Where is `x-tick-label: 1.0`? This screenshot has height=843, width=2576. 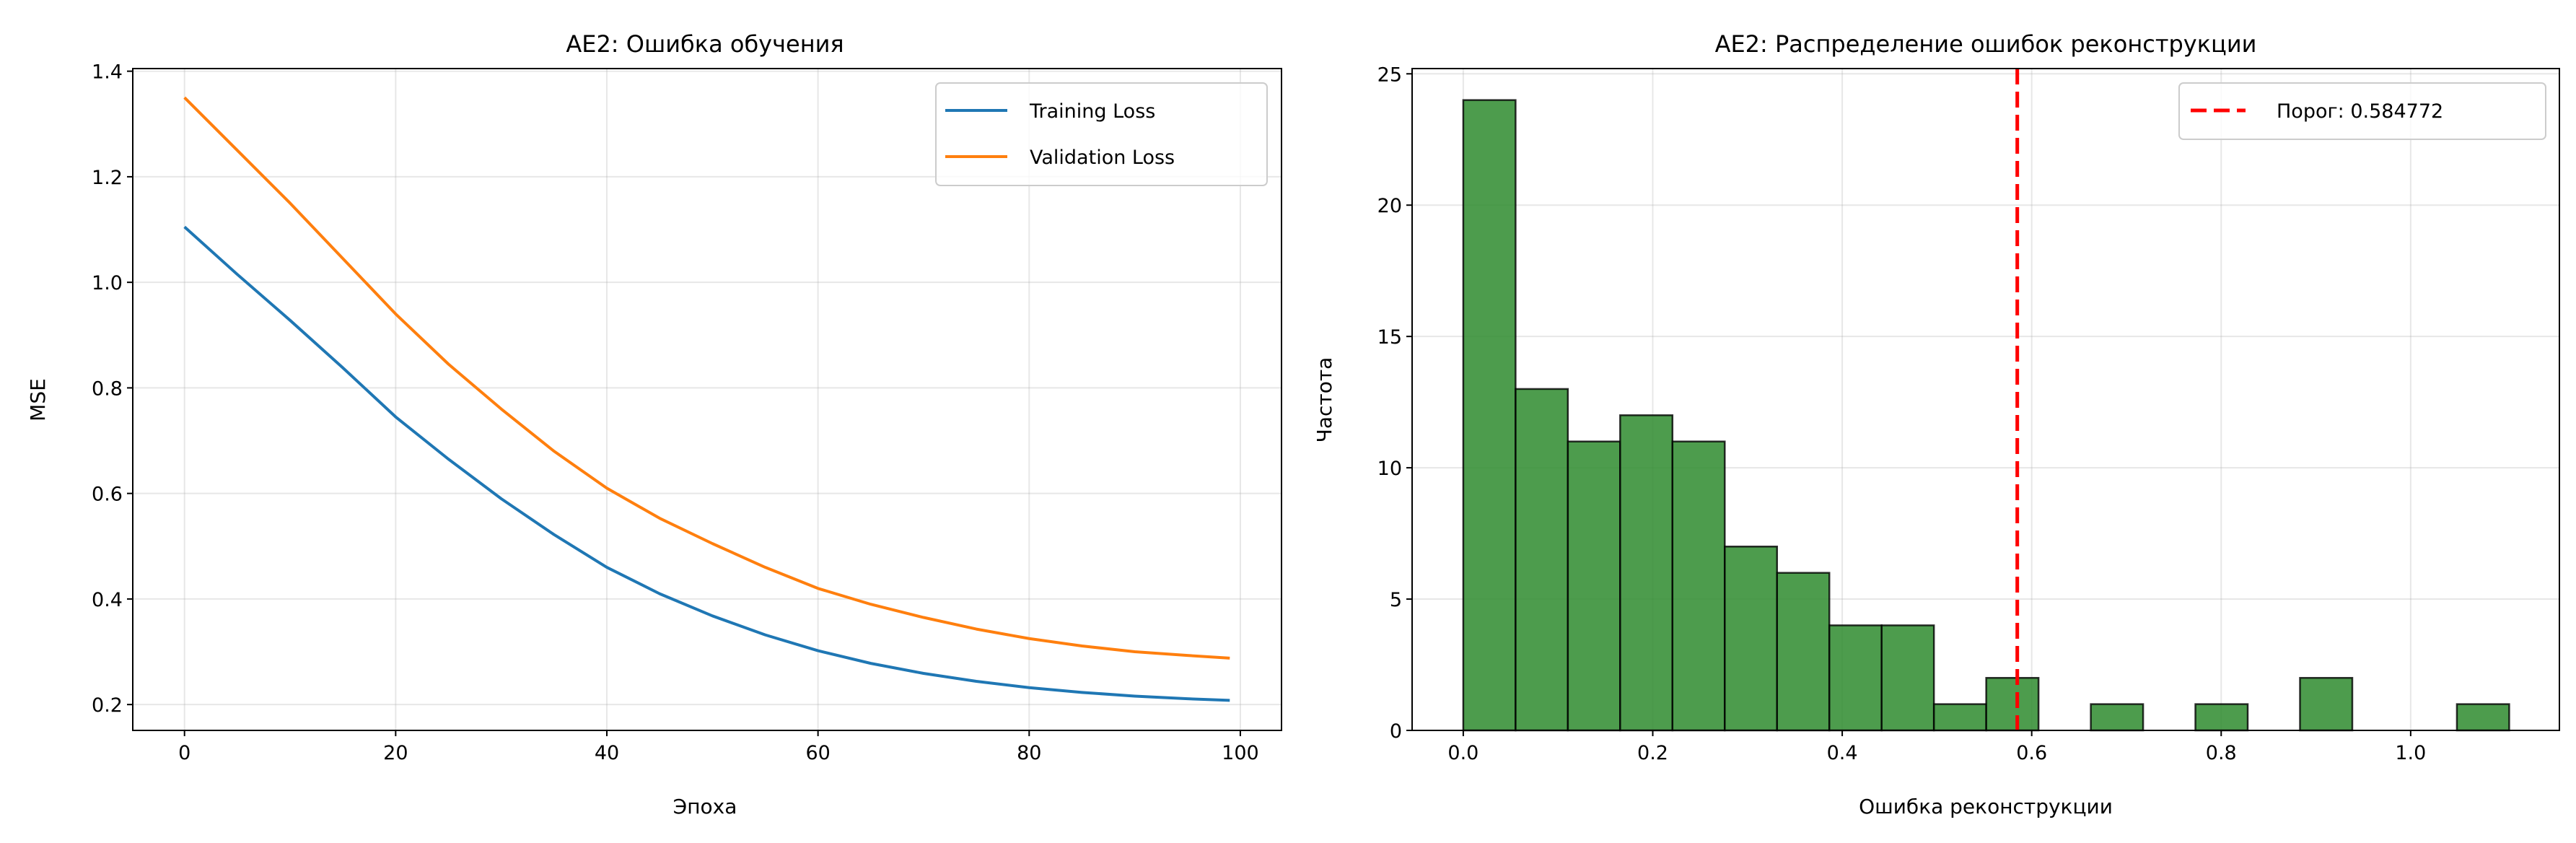 x-tick-label: 1.0 is located at coordinates (2410, 753).